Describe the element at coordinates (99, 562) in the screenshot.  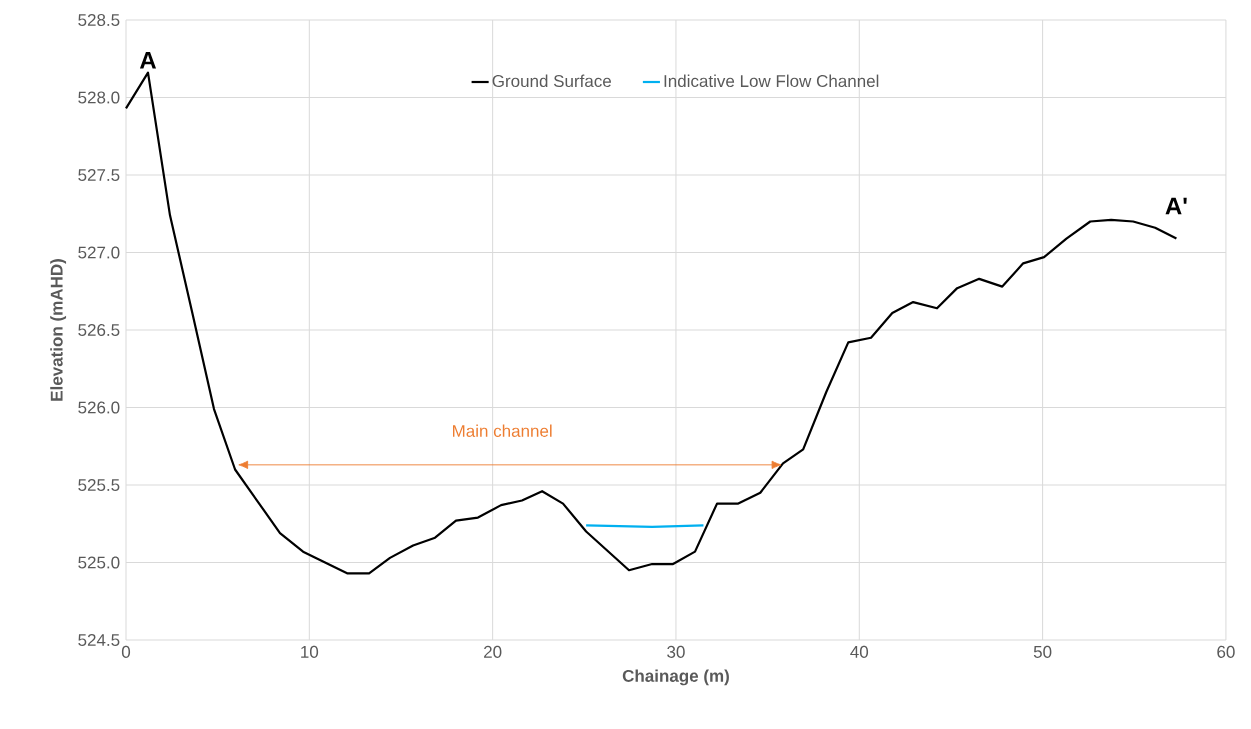
I see `y-tick-label: 525.0` at that location.